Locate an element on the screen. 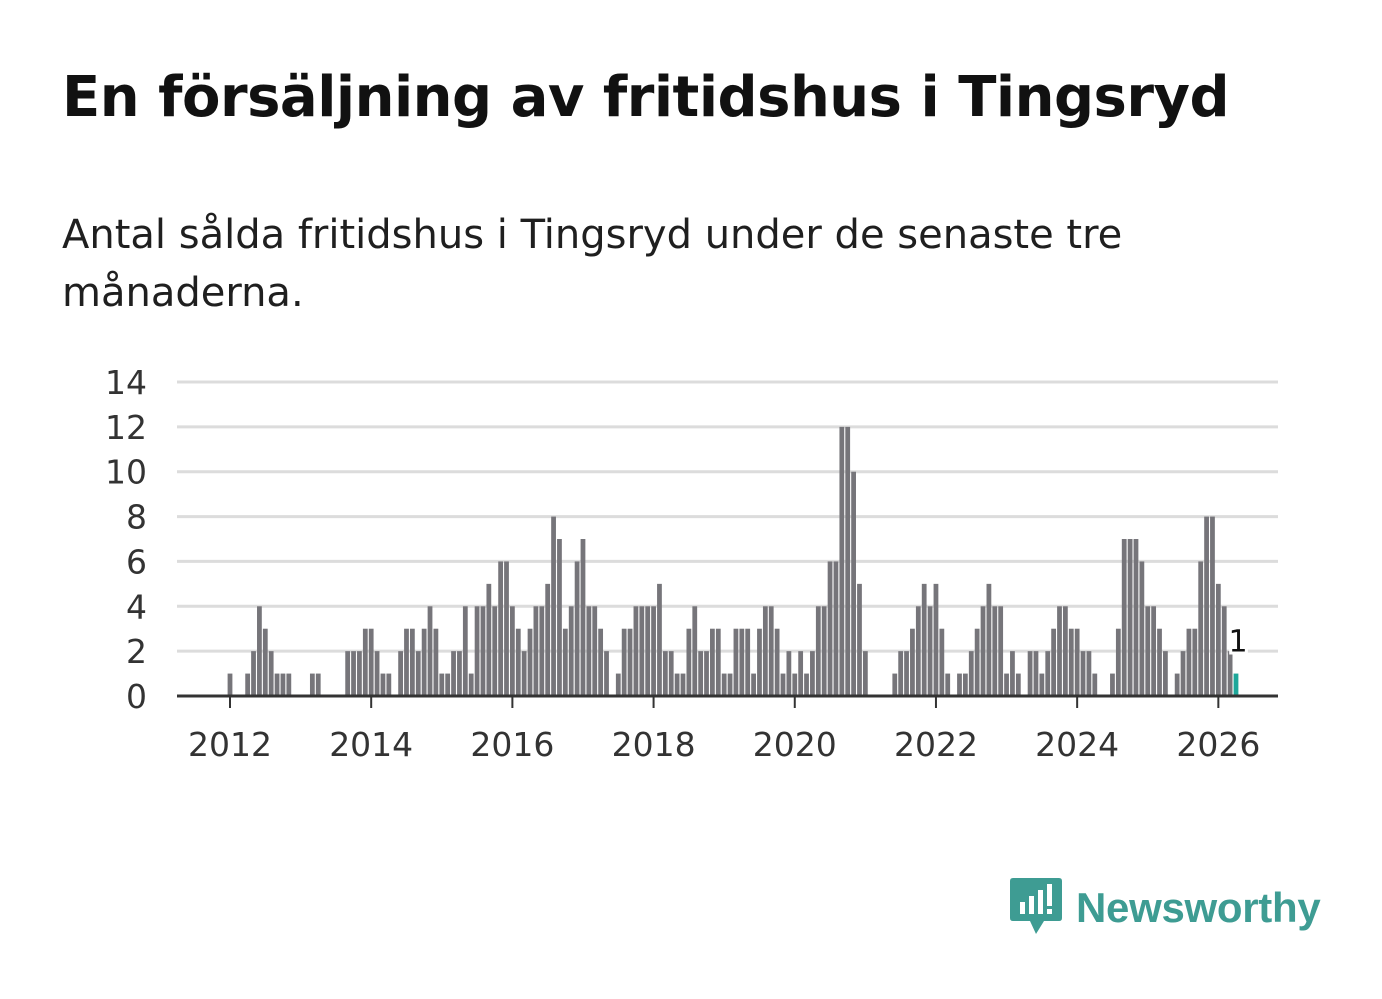 This screenshot has width=1382, height=999. x-tick-label: 2024 is located at coordinates (1077, 744).